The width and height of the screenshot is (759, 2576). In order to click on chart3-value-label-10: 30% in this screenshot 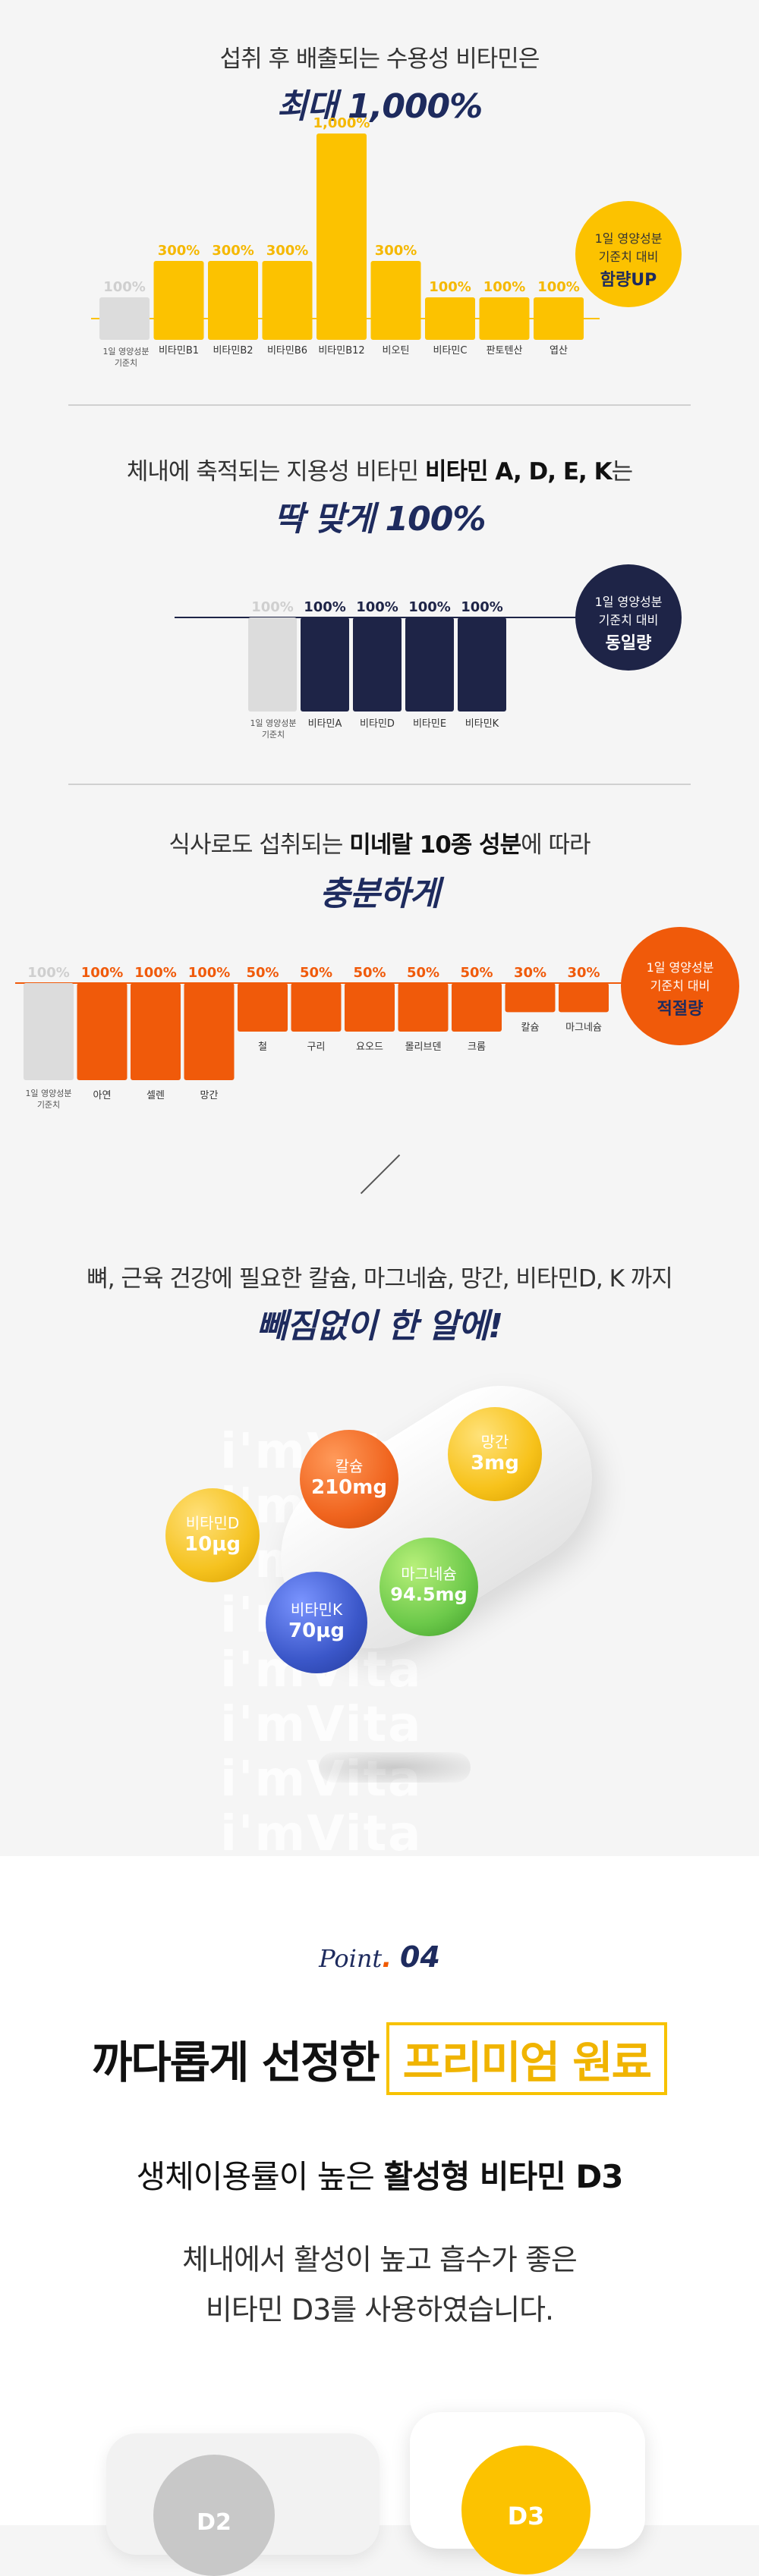, I will do `click(583, 973)`.